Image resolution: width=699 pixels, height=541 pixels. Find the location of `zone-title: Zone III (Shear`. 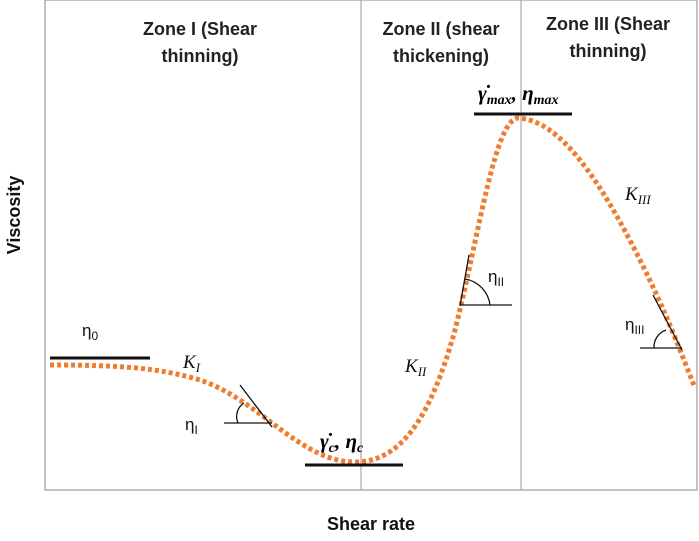

zone-title: Zone III (Shear is located at coordinates (608, 24).